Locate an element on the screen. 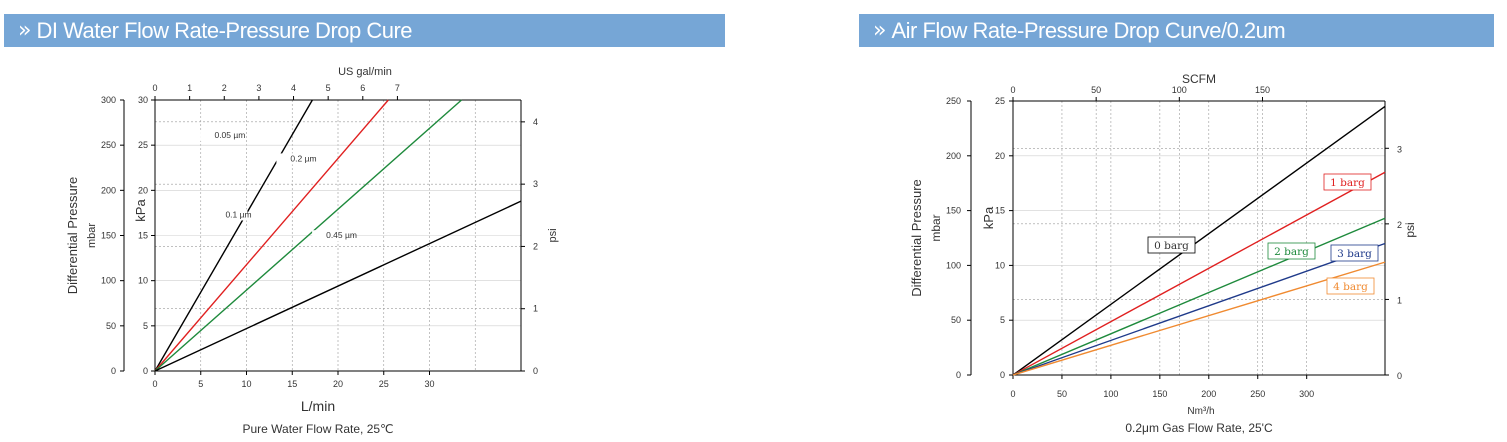 This screenshot has height=442, width=1507. x2-tick-label: 50 is located at coordinates (1096, 90).